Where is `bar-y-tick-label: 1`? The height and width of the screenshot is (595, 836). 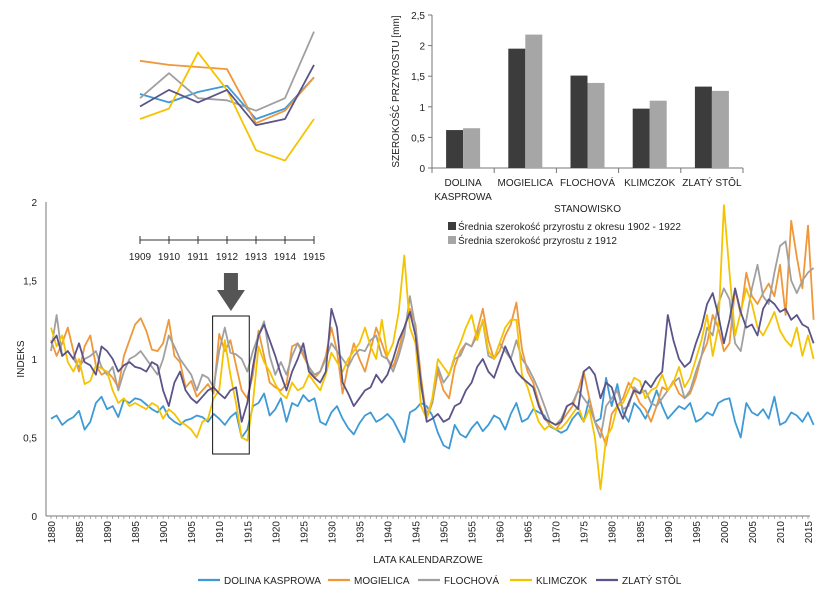 bar-y-tick-label: 1 is located at coordinates (422, 108).